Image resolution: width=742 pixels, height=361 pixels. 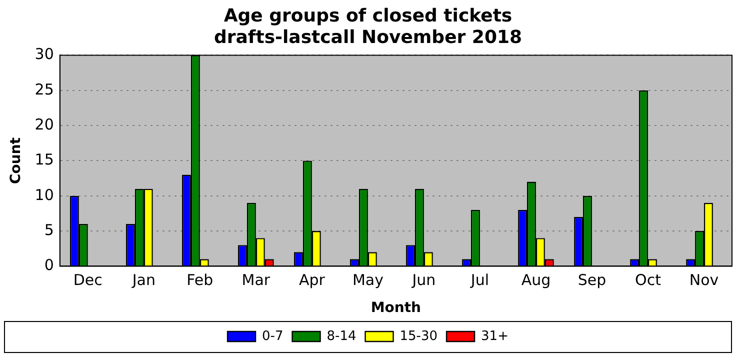 What do you see at coordinates (16, 160) in the screenshot?
I see `y-axis-title: Count` at bounding box center [16, 160].